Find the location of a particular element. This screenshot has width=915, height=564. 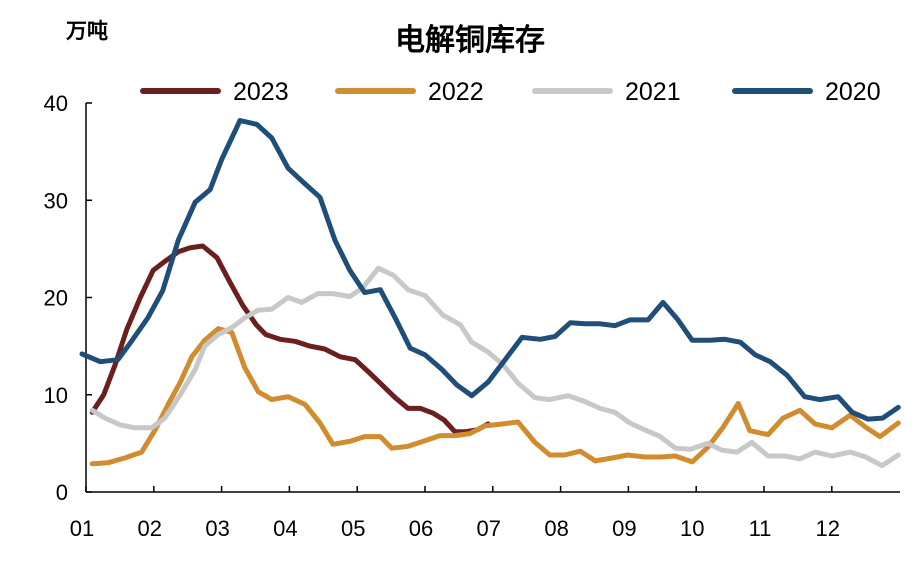

x-tick-label: 02 is located at coordinates (150, 528).